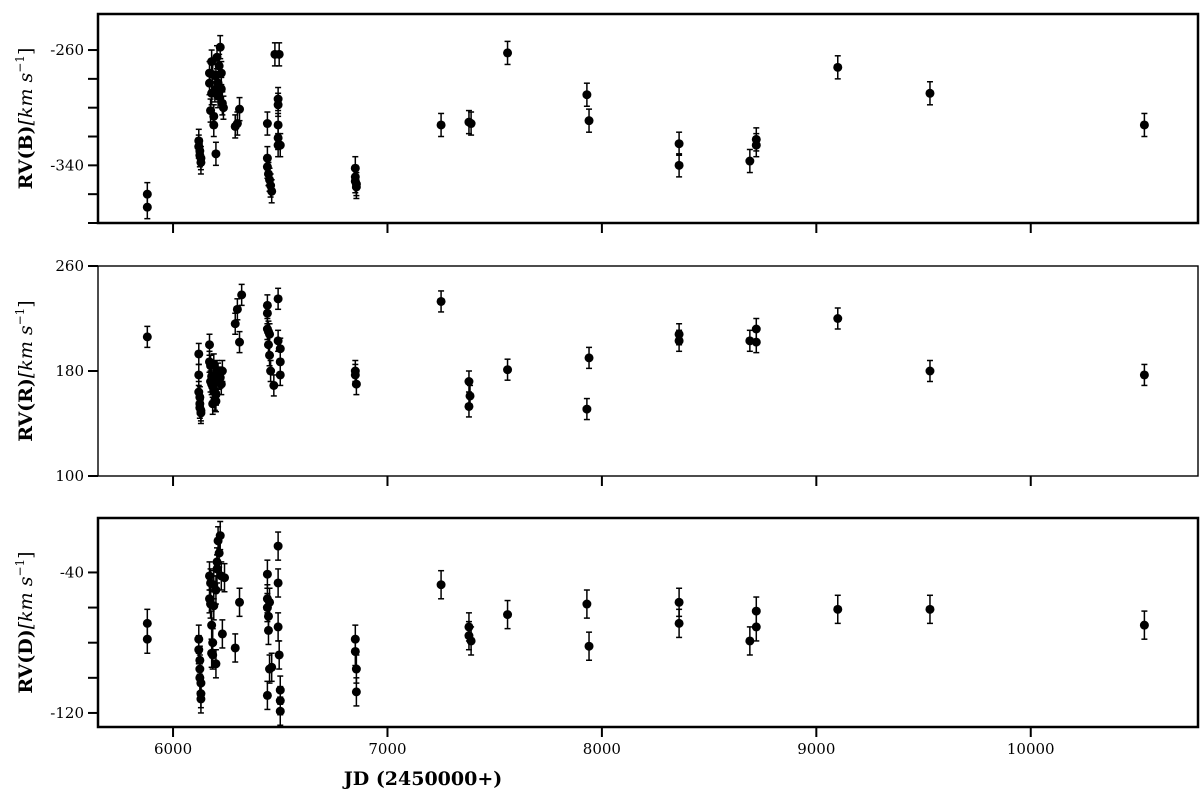 The image size is (1200, 790). I want to click on x-tick-label: 6000, so click(173, 749).